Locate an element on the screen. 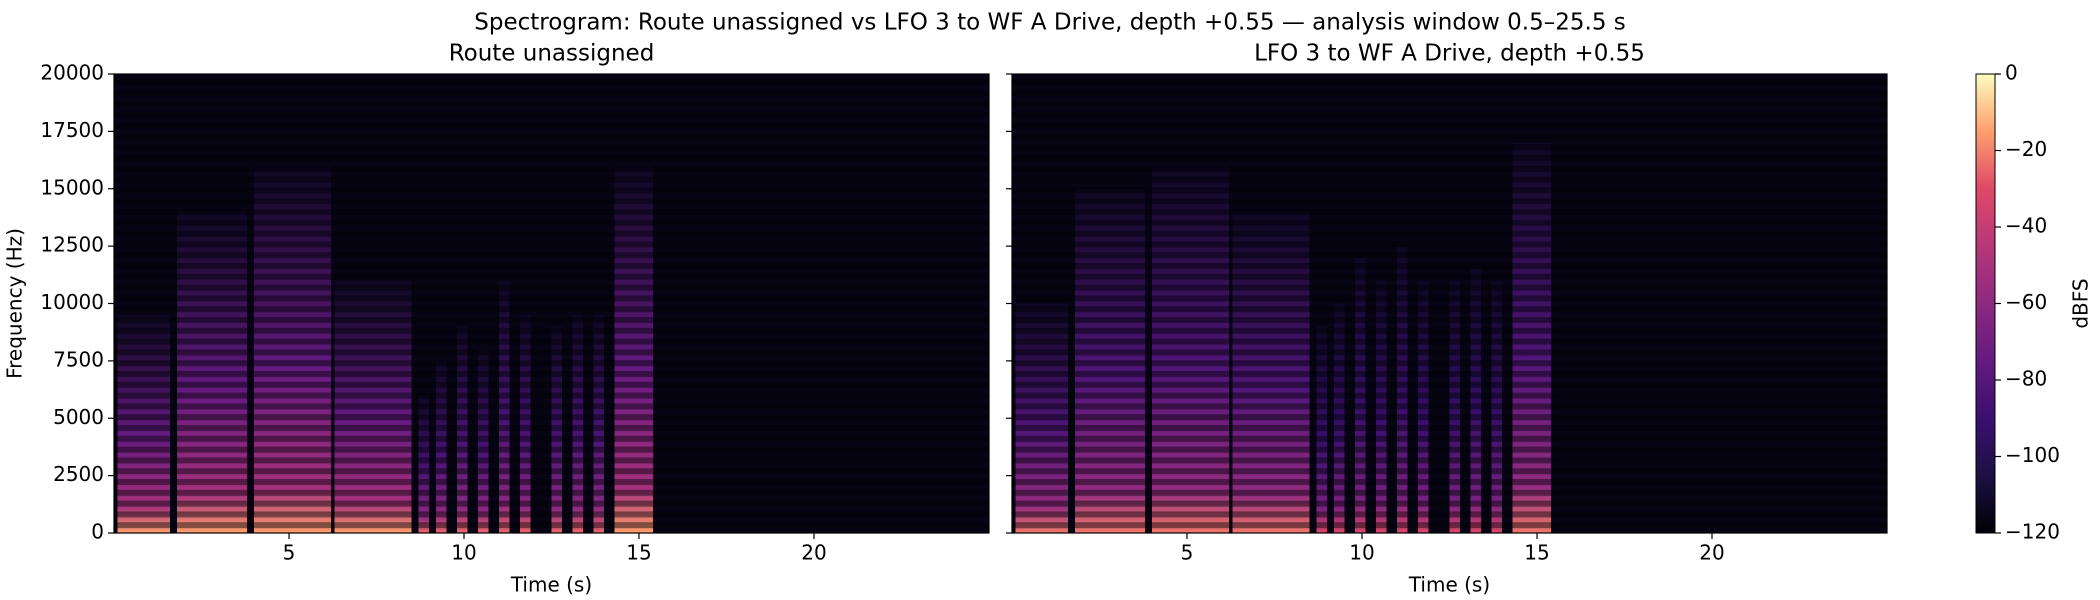 This screenshot has width=2100, height=600. y-tick-label: 17500 is located at coordinates (72, 130).